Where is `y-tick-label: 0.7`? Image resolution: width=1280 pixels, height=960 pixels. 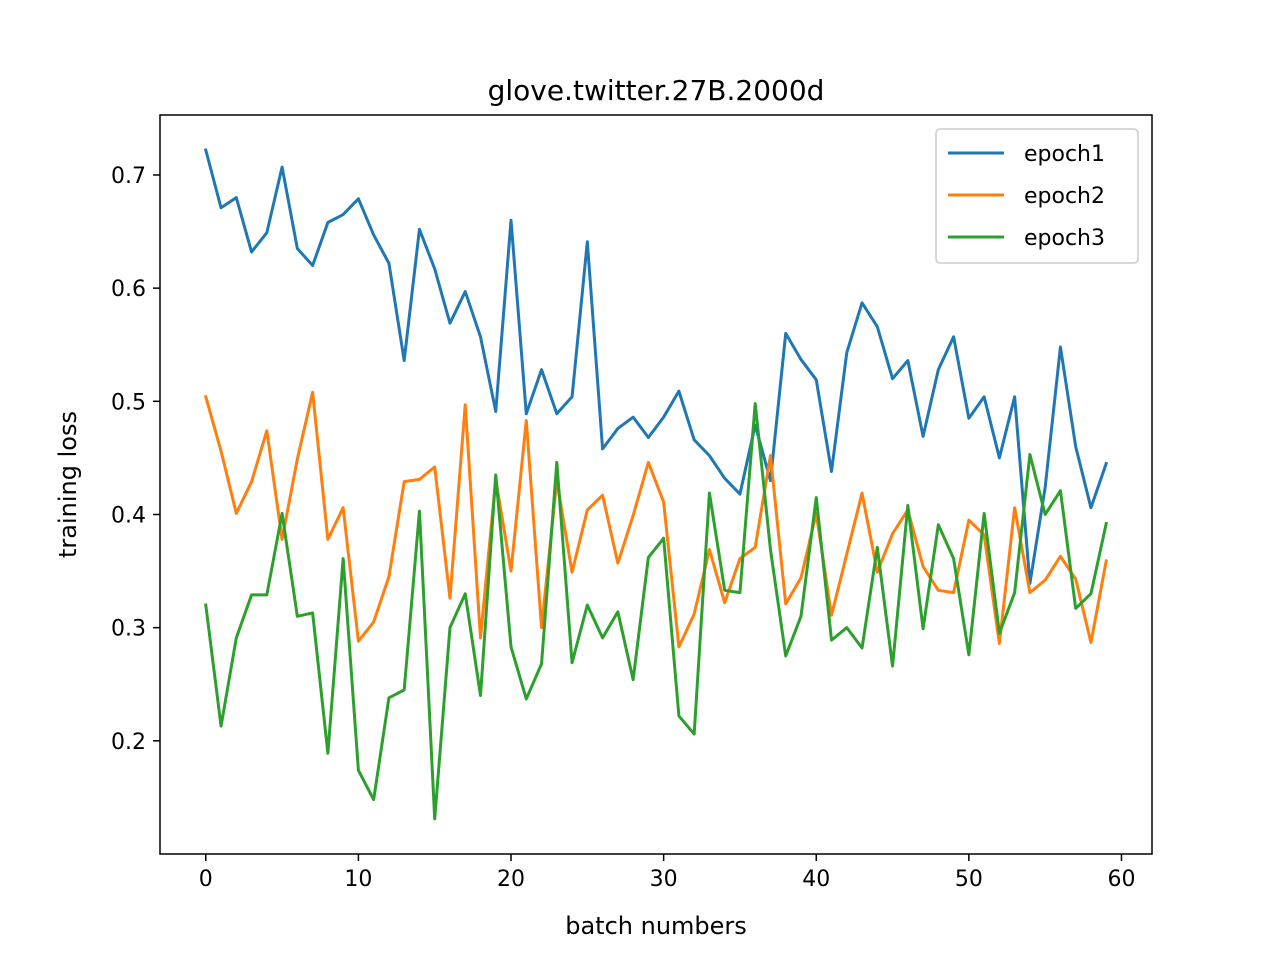 y-tick-label: 0.7 is located at coordinates (128, 176).